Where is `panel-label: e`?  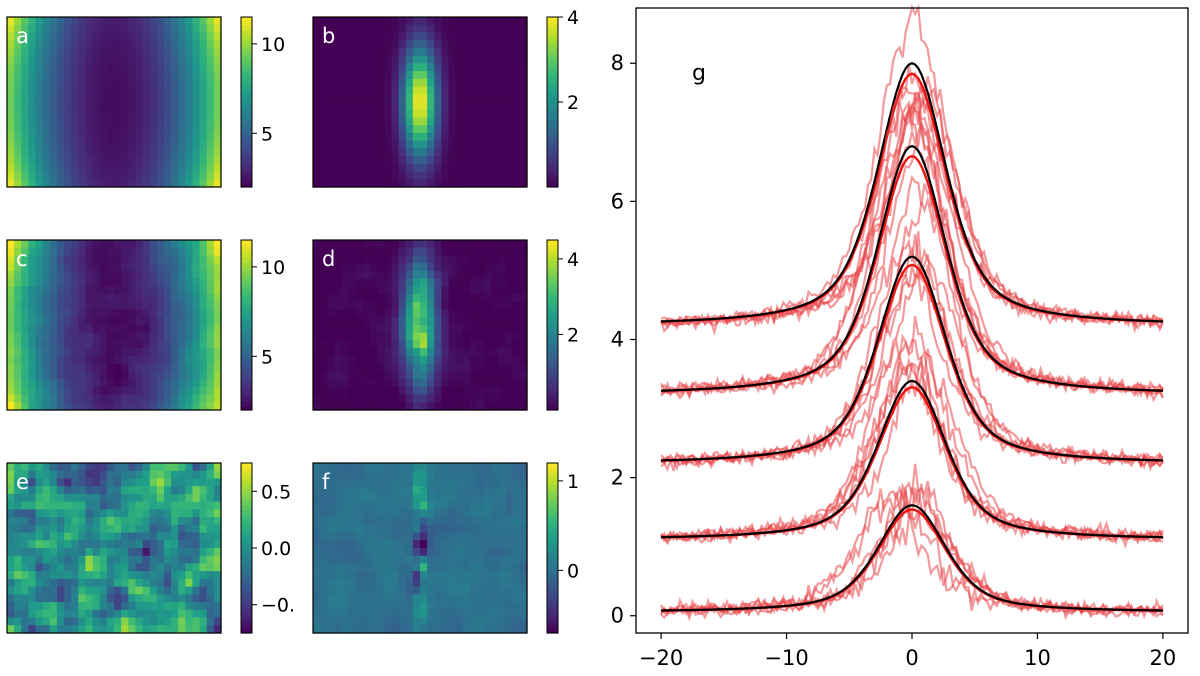 panel-label: e is located at coordinates (22, 482).